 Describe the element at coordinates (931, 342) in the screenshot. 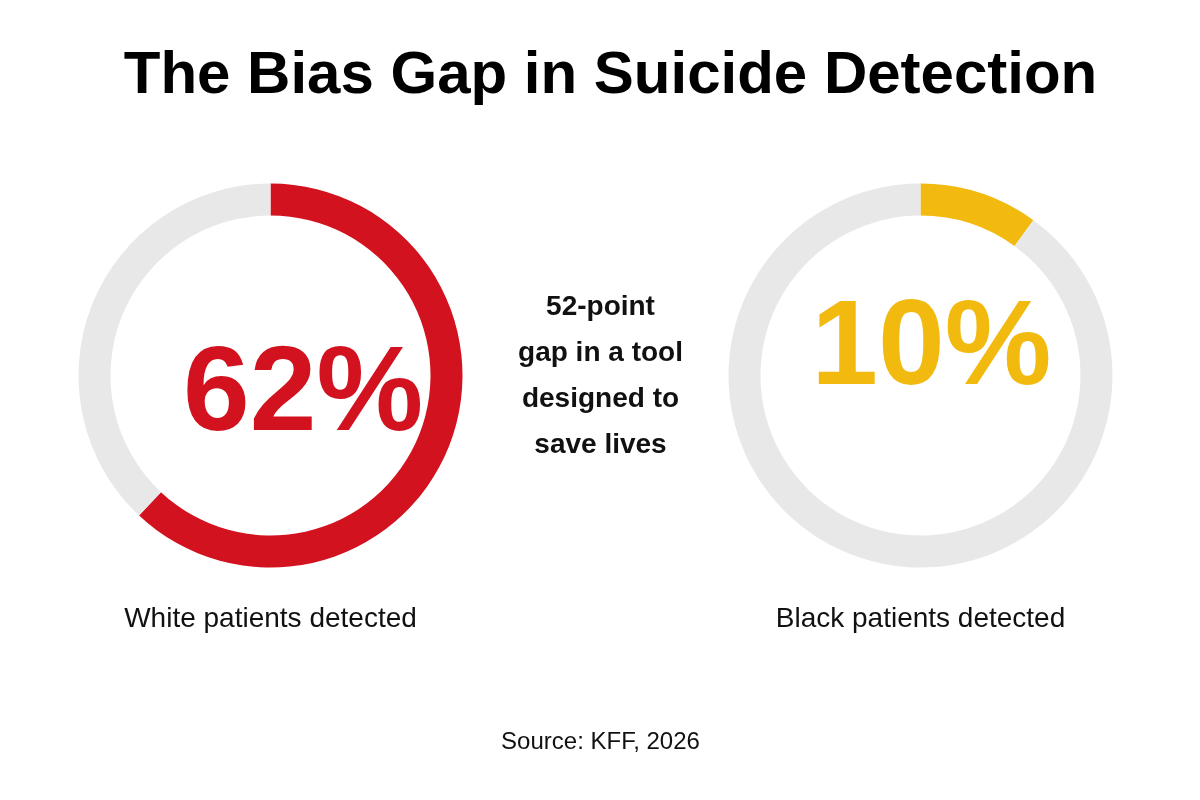

I see `data-label: 10%` at that location.